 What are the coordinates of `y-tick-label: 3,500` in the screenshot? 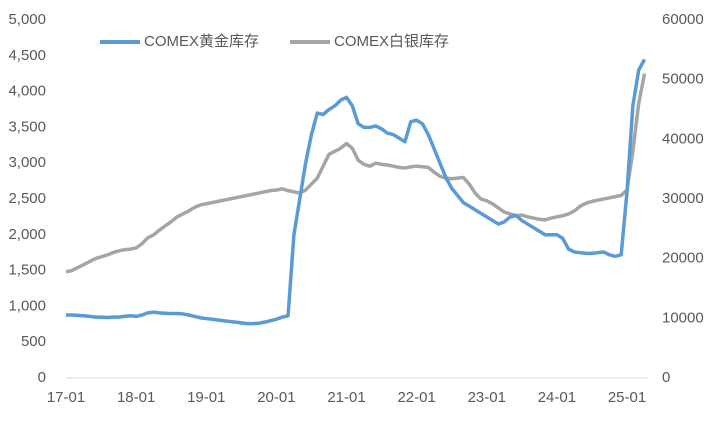 It's located at (27, 126).